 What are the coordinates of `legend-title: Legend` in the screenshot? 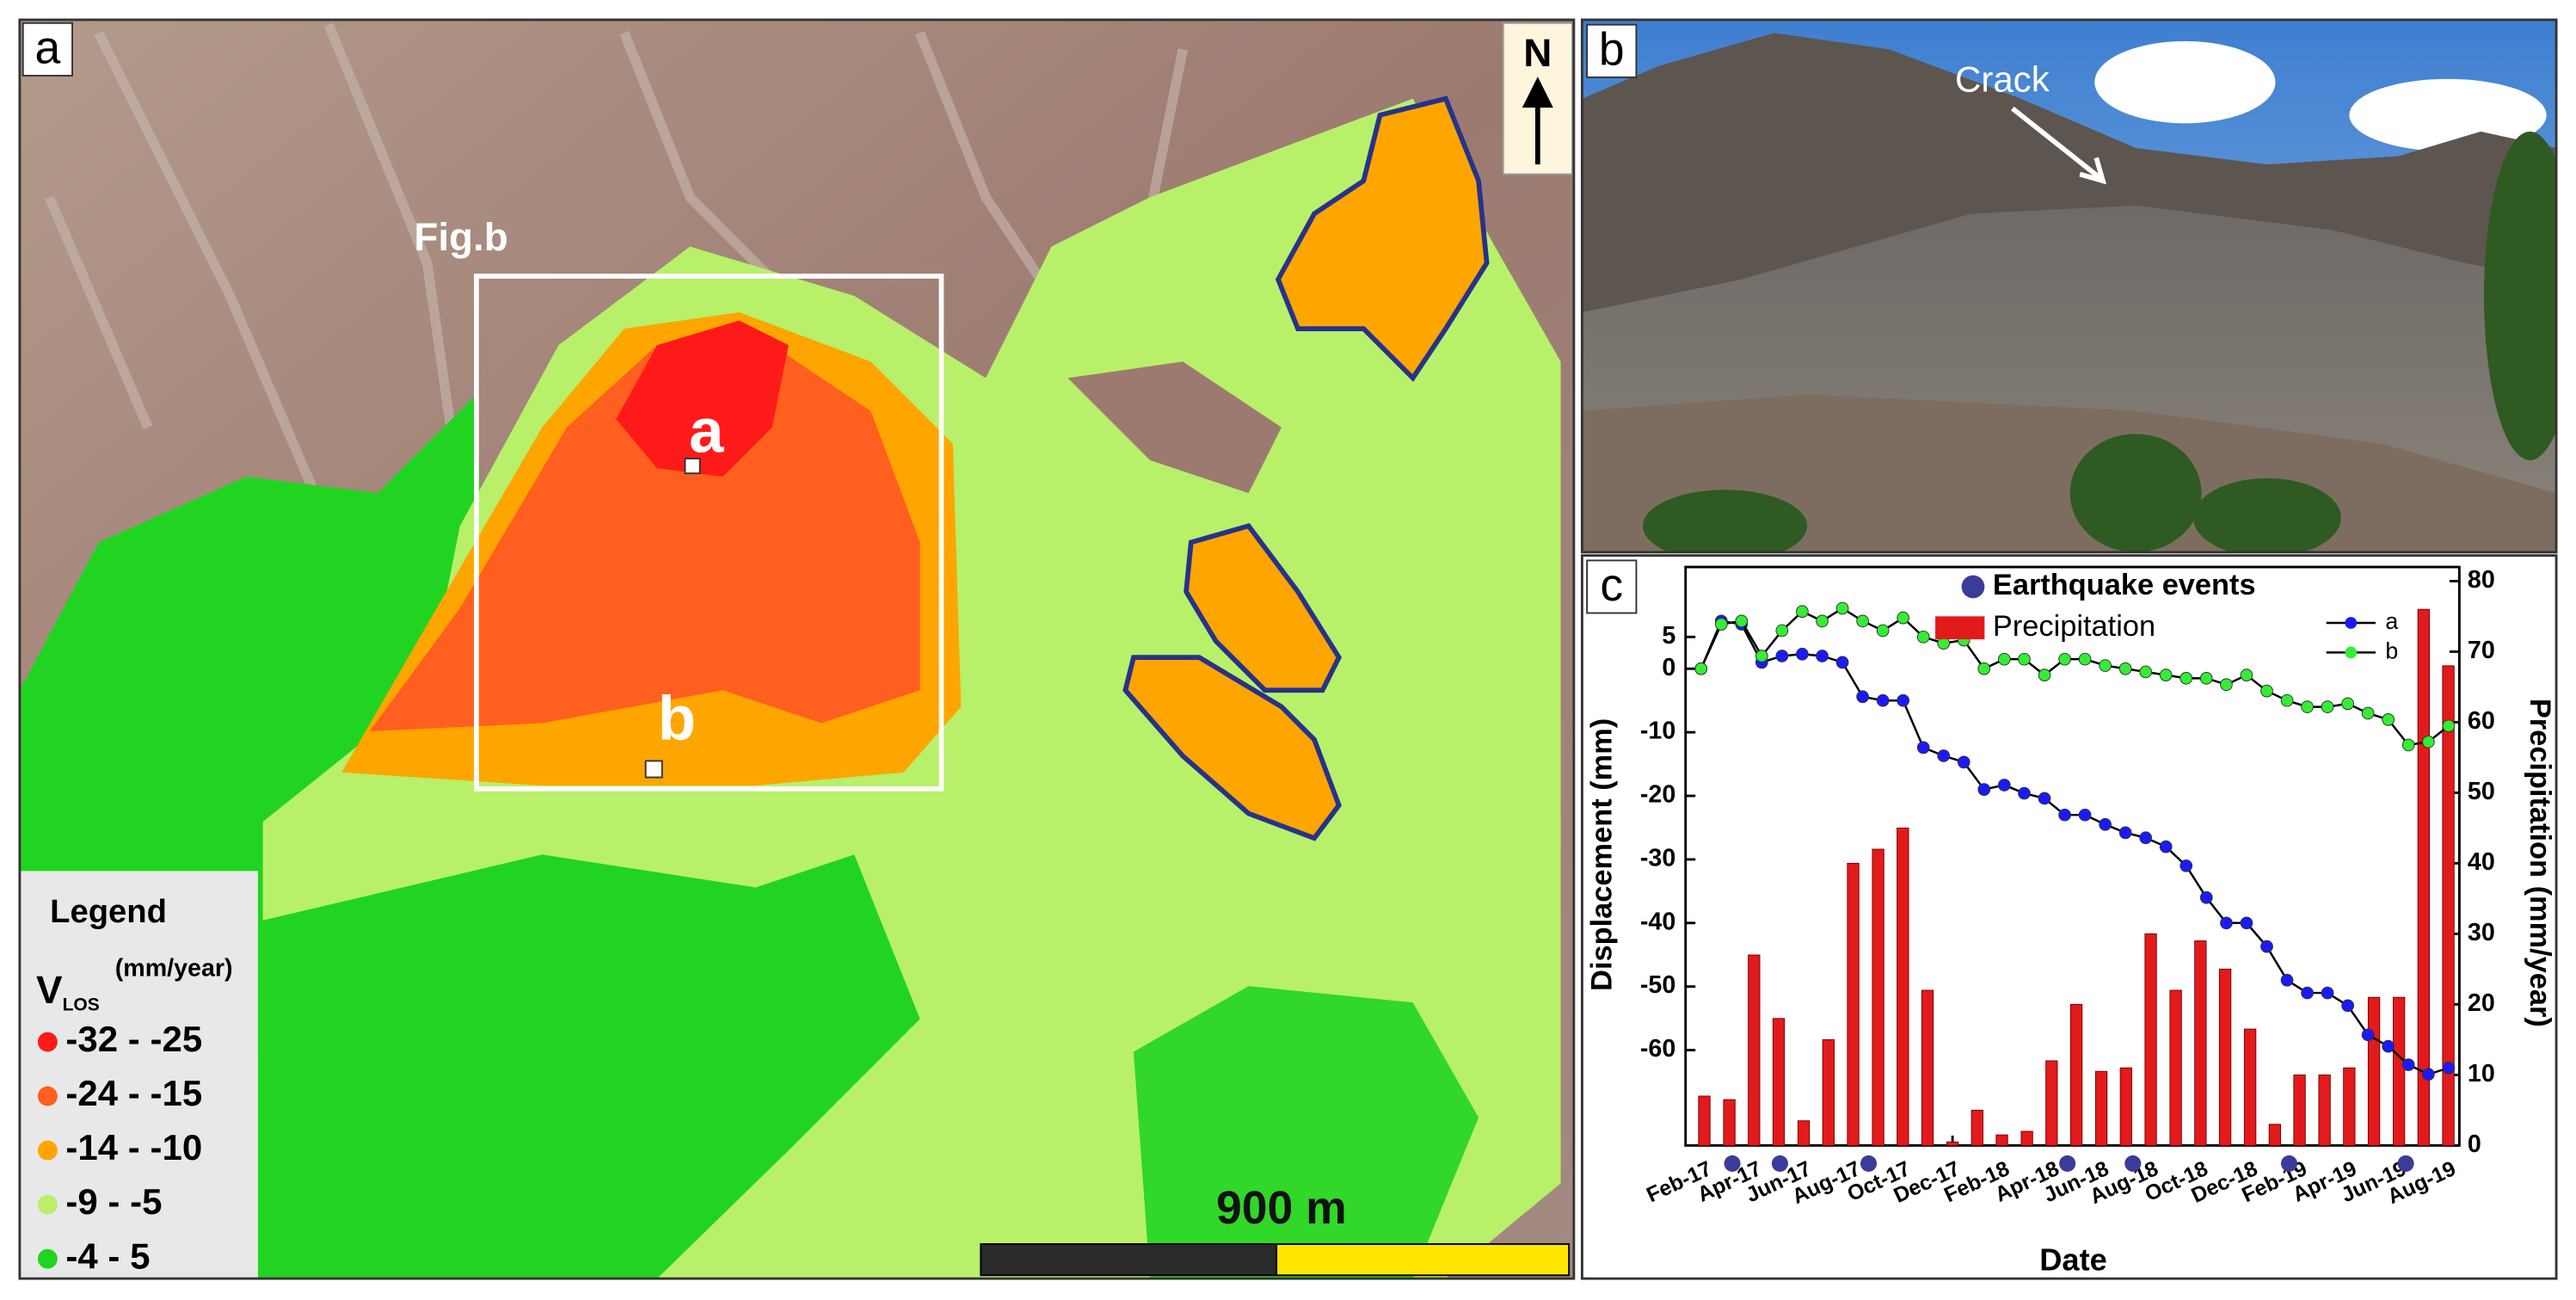 It's located at (108, 911).